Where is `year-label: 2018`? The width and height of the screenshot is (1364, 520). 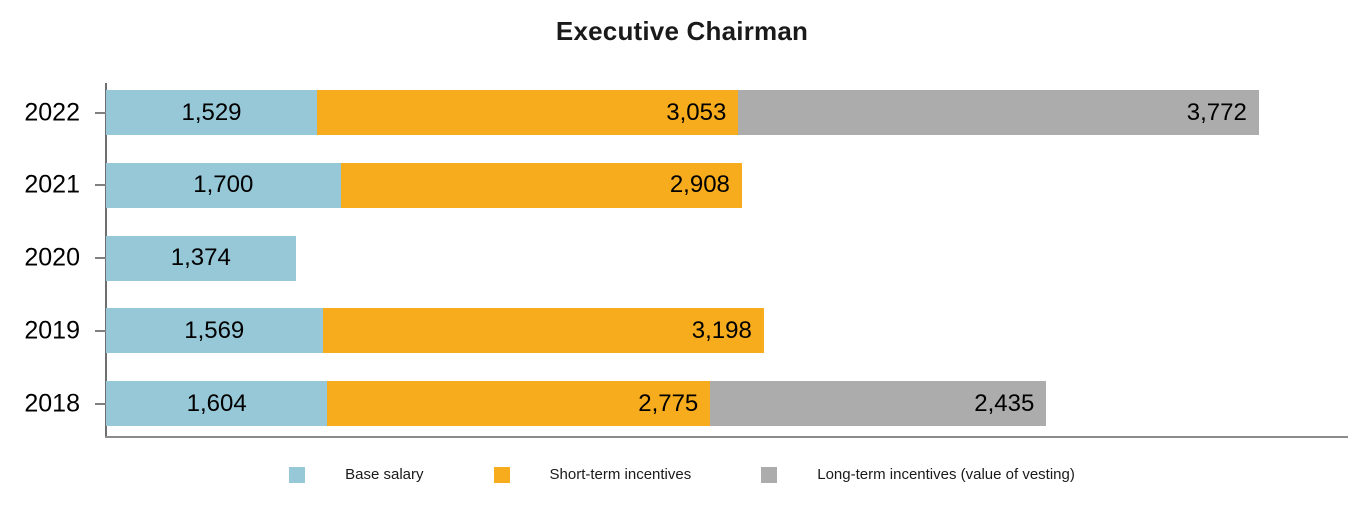
year-label: 2018 is located at coordinates (52, 403).